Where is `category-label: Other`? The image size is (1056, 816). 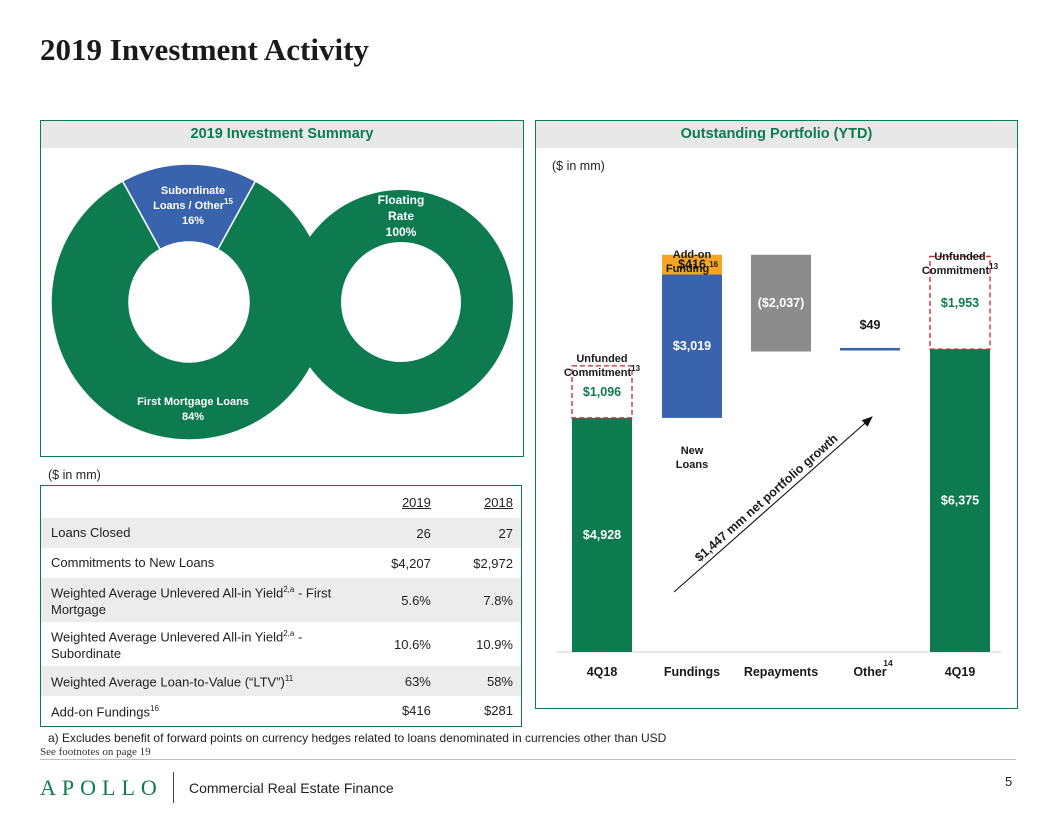
category-label: Other is located at coordinates (869, 672).